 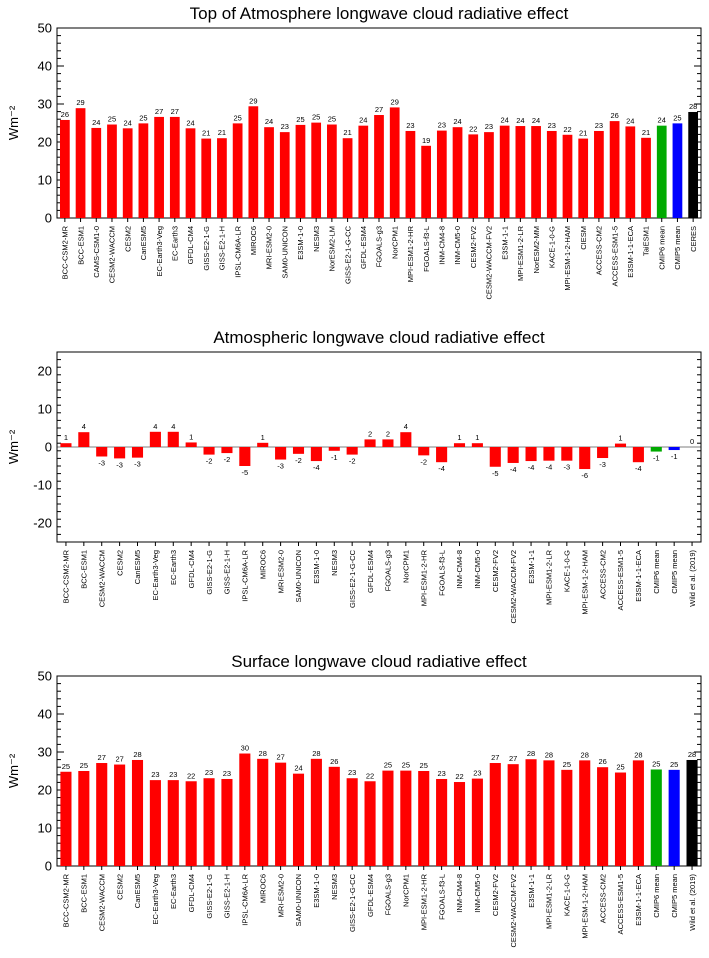 What do you see at coordinates (477, 437) in the screenshot?
I see `data-label: 1` at bounding box center [477, 437].